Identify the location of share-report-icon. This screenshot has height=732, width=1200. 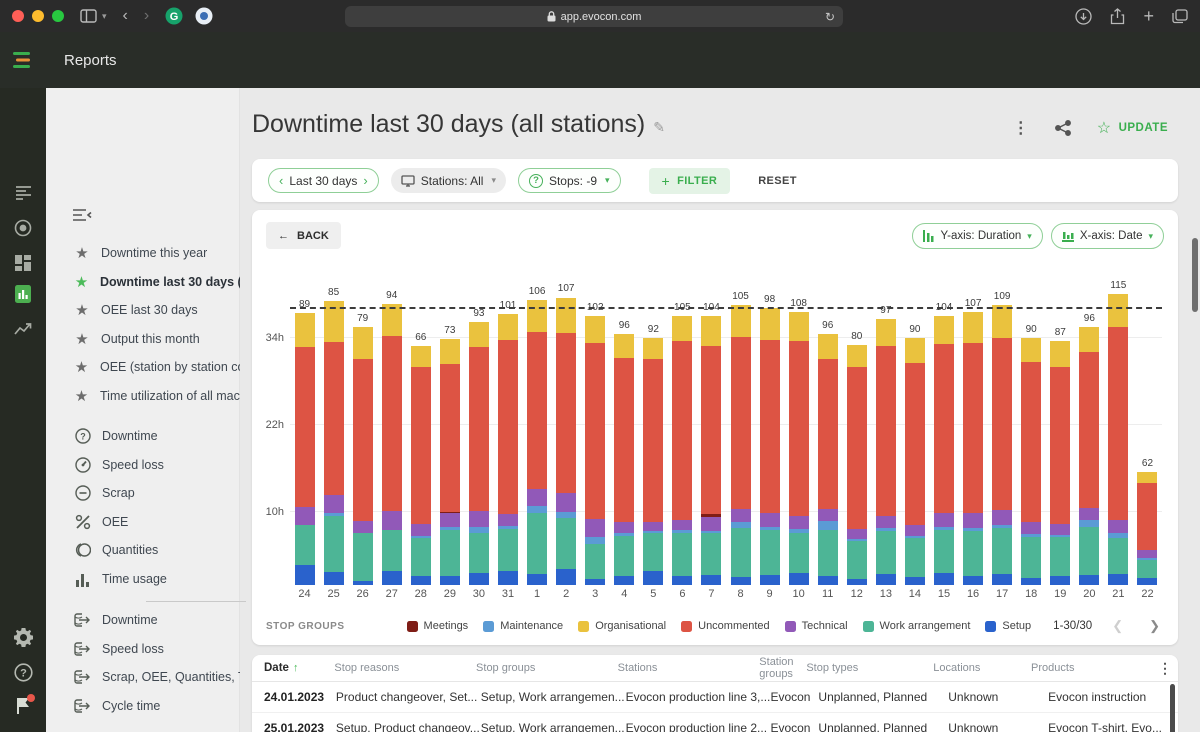
(1062, 128).